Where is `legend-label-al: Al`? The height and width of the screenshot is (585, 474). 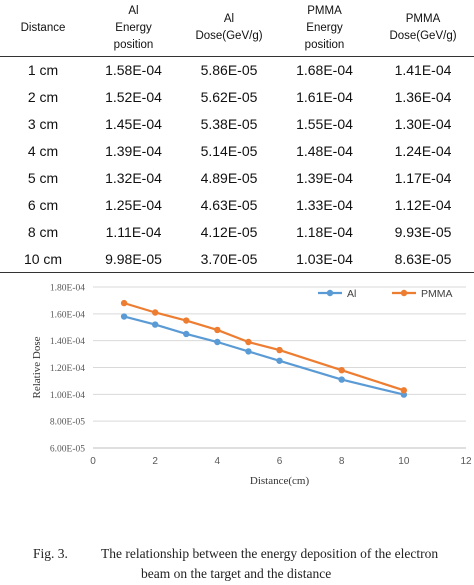
legend-label-al: Al is located at coordinates (351, 294).